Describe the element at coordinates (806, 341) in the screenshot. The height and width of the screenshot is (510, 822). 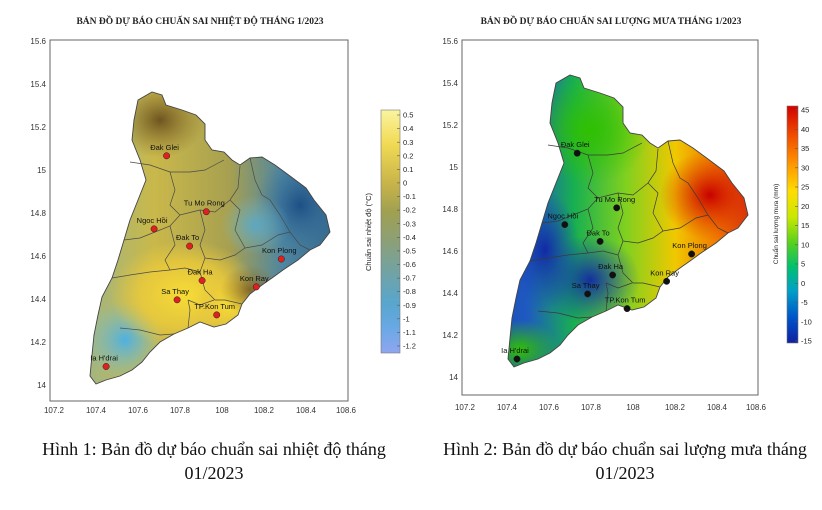
I see `colorbar-tick-label: -15` at that location.